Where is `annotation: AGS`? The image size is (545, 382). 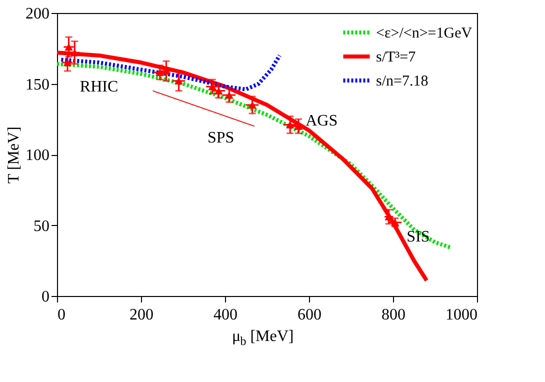 annotation: AGS is located at coordinates (322, 121).